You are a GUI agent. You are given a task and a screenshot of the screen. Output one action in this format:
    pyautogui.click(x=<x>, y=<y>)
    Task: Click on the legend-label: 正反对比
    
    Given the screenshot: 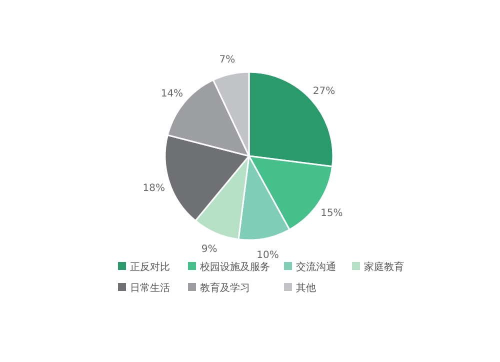 What is the action you would take?
    pyautogui.click(x=150, y=267)
    